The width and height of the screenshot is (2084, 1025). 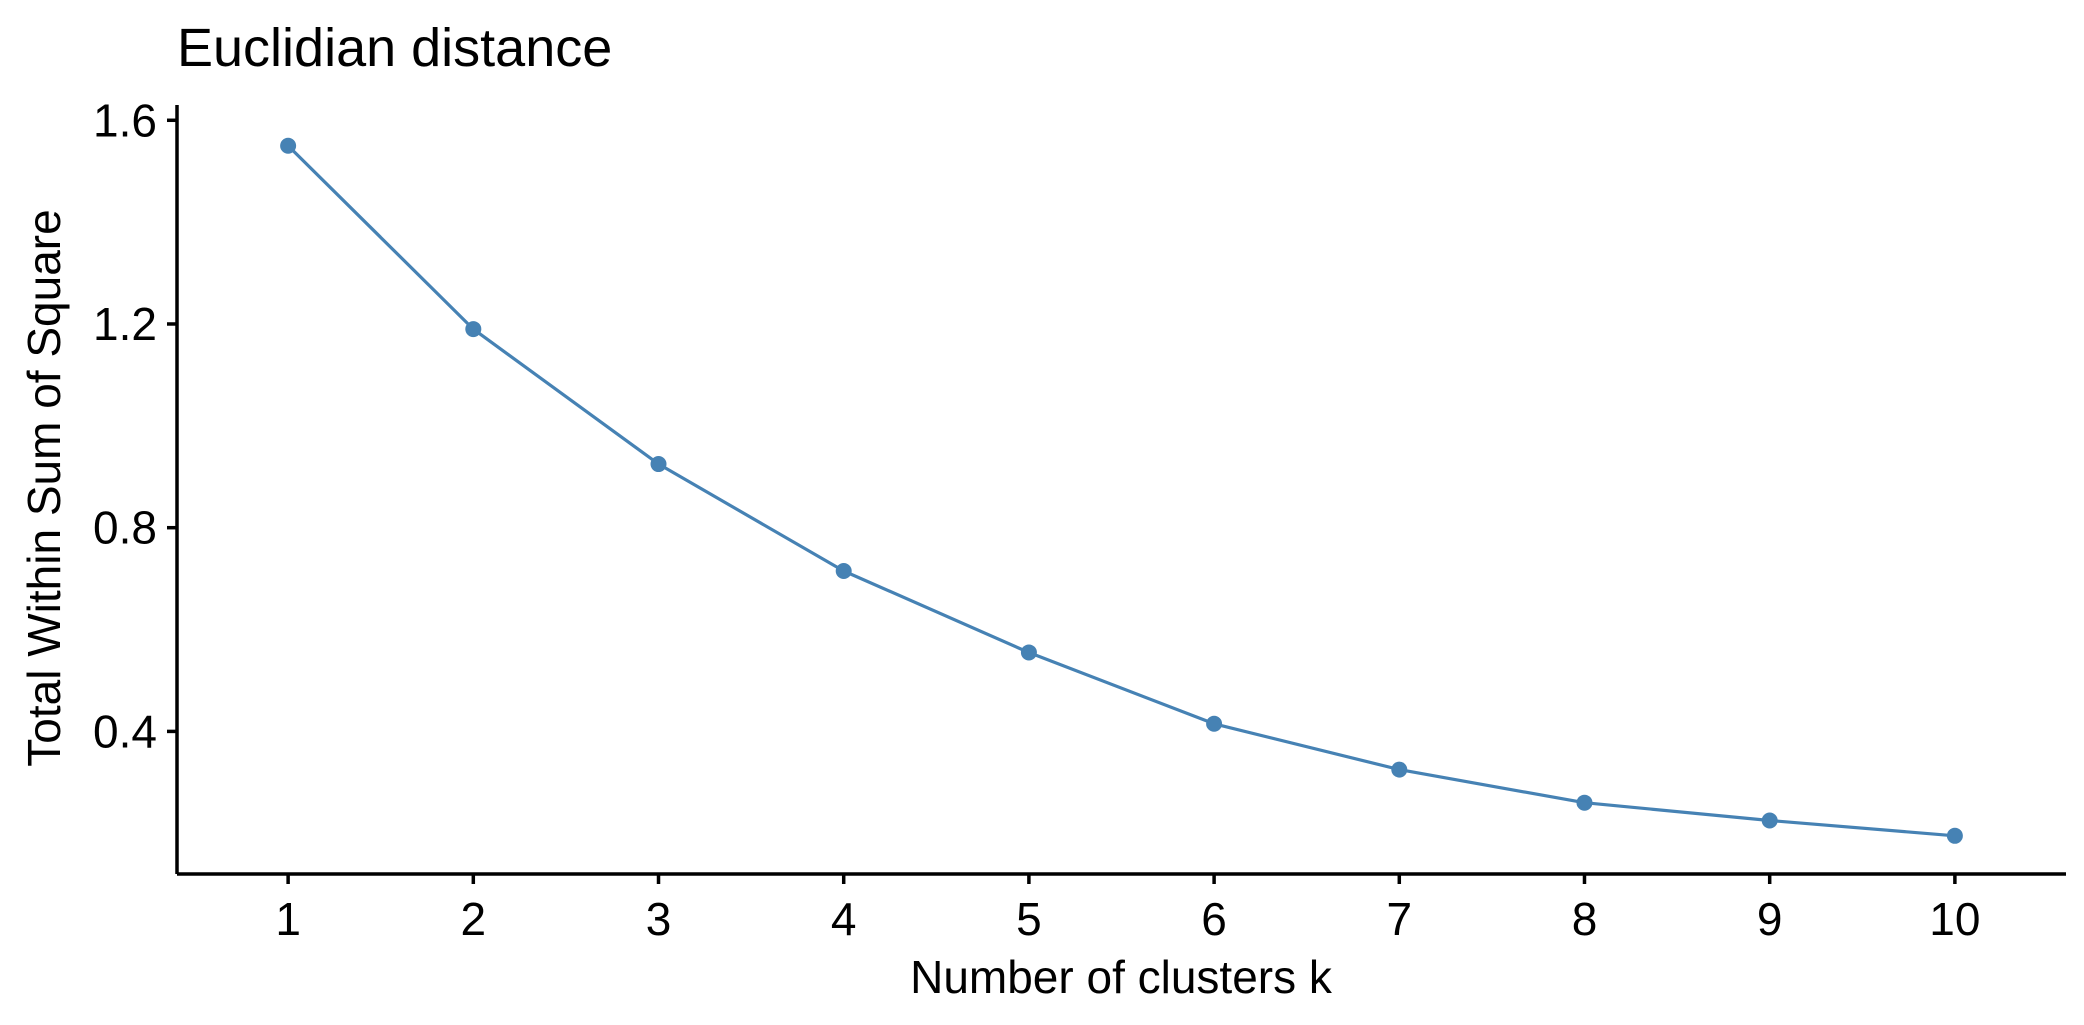 I want to click on x-tick-label: 2, so click(x=474, y=919).